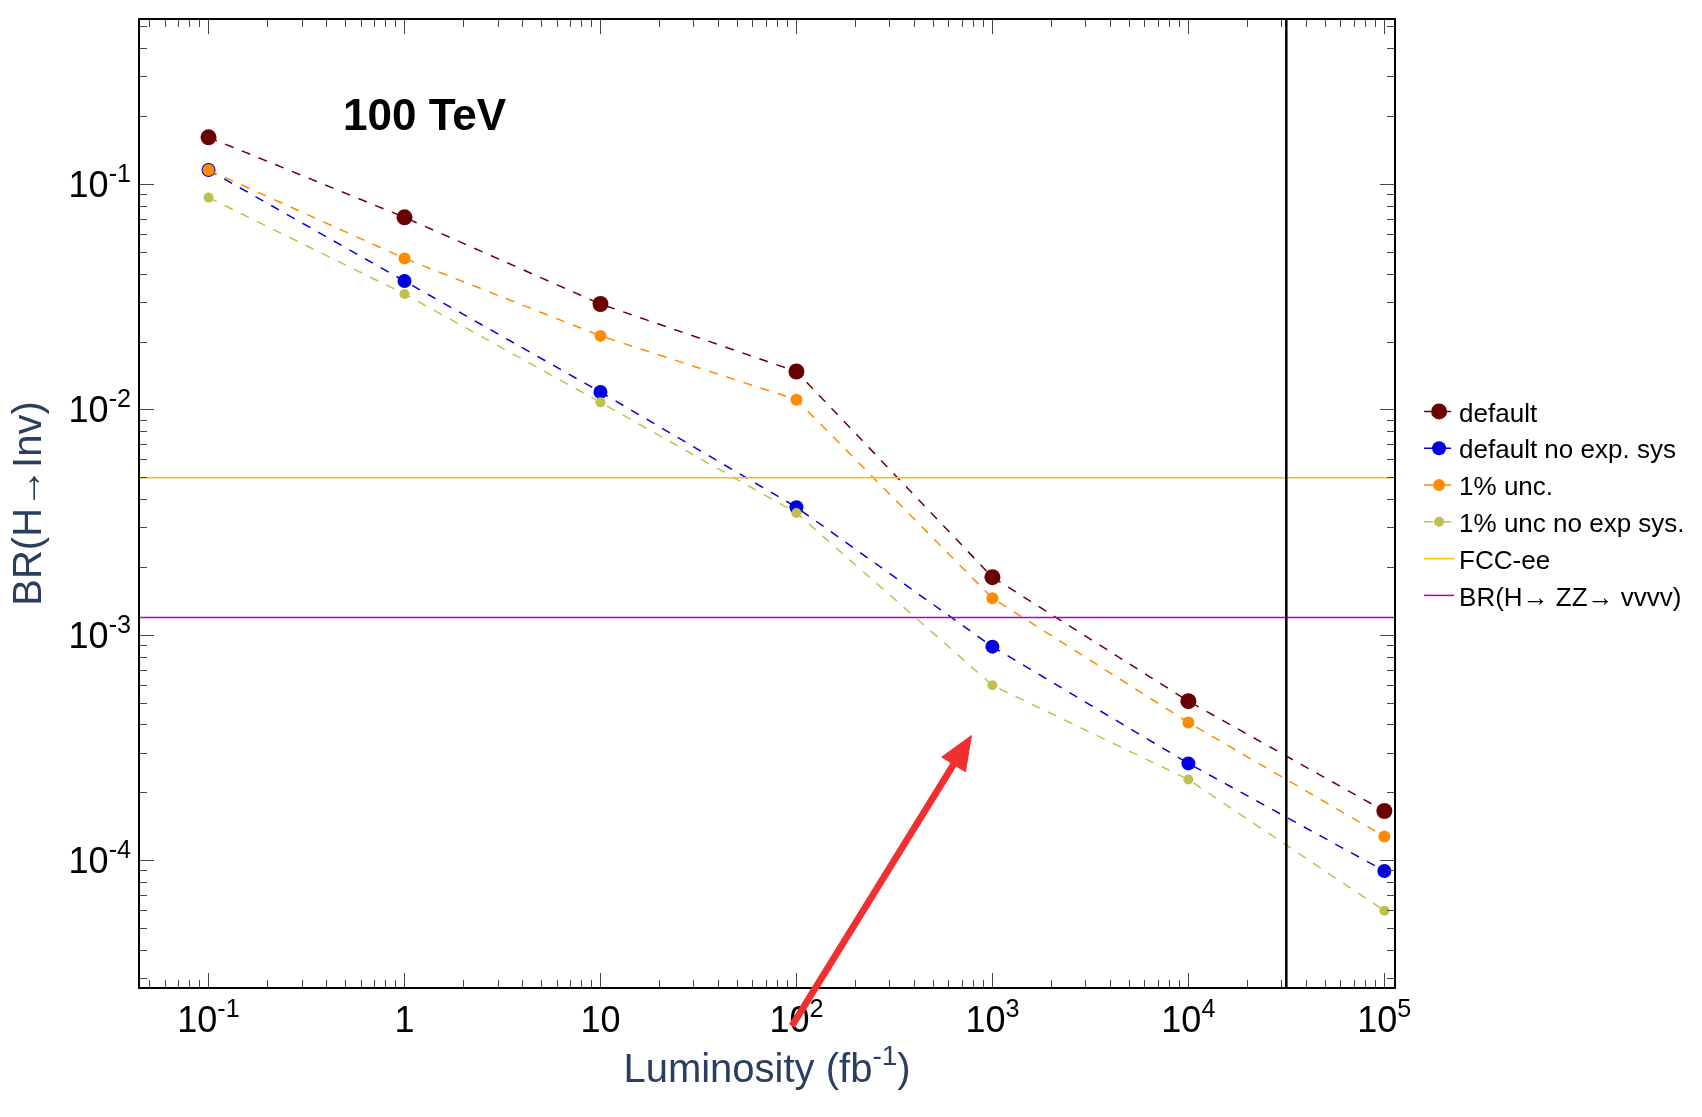  Describe the element at coordinates (1572, 522) in the screenshot. I see `legend-label: 1% unc no exp sys.` at that location.